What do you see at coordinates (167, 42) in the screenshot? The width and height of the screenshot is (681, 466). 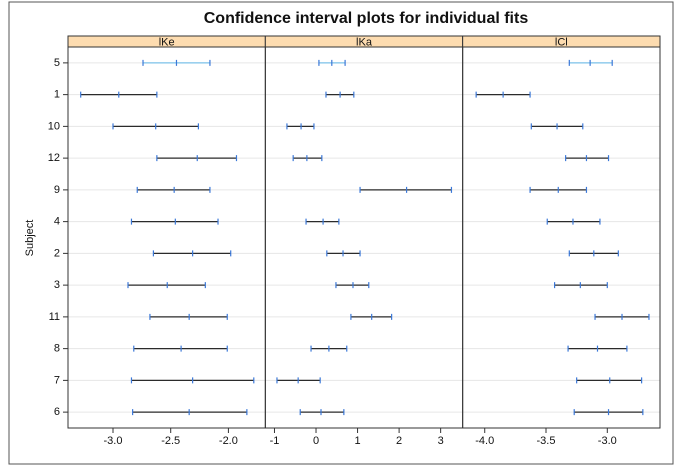 I see `panel-label: lKe` at bounding box center [167, 42].